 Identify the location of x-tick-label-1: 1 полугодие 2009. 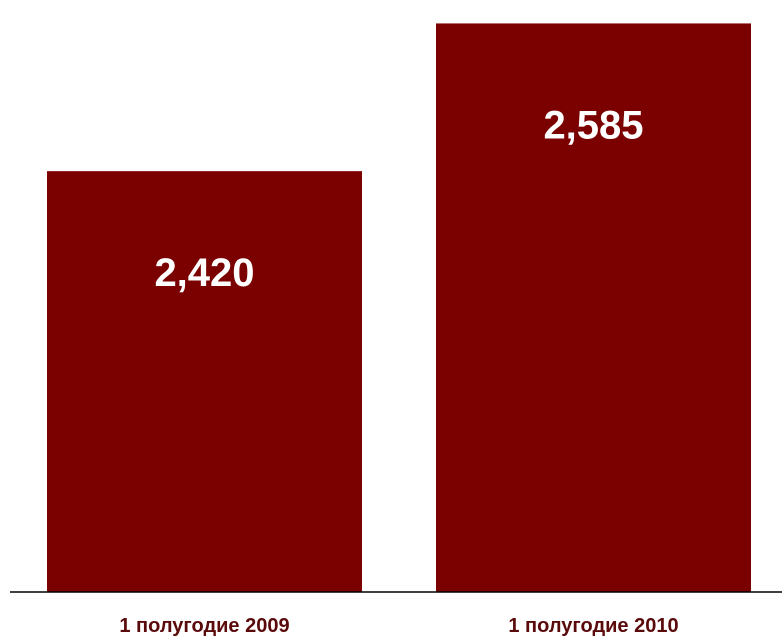
(204, 626).